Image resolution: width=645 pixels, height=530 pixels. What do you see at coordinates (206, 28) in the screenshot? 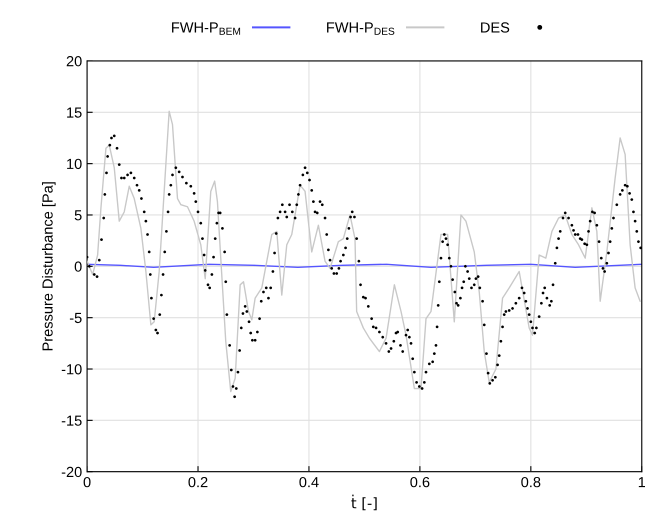
I see `legend-label: FWH-P$_{BEM}$` at bounding box center [206, 28].